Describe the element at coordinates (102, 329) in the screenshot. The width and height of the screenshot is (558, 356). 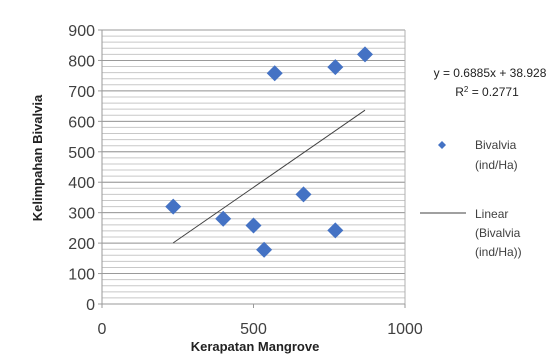
I see `x-tick-label: 0` at that location.